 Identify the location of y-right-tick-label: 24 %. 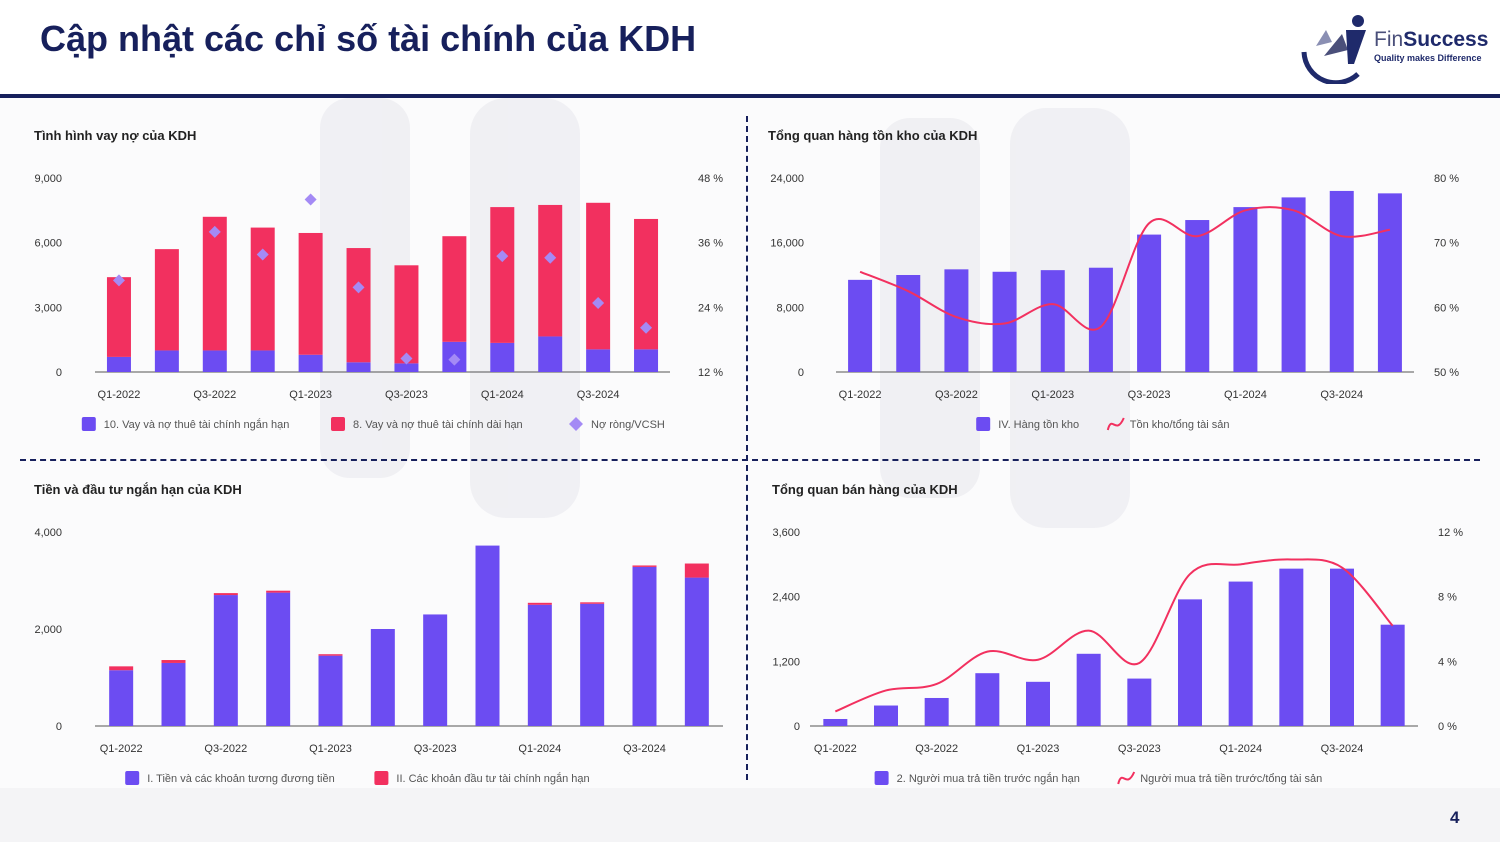
(710, 308).